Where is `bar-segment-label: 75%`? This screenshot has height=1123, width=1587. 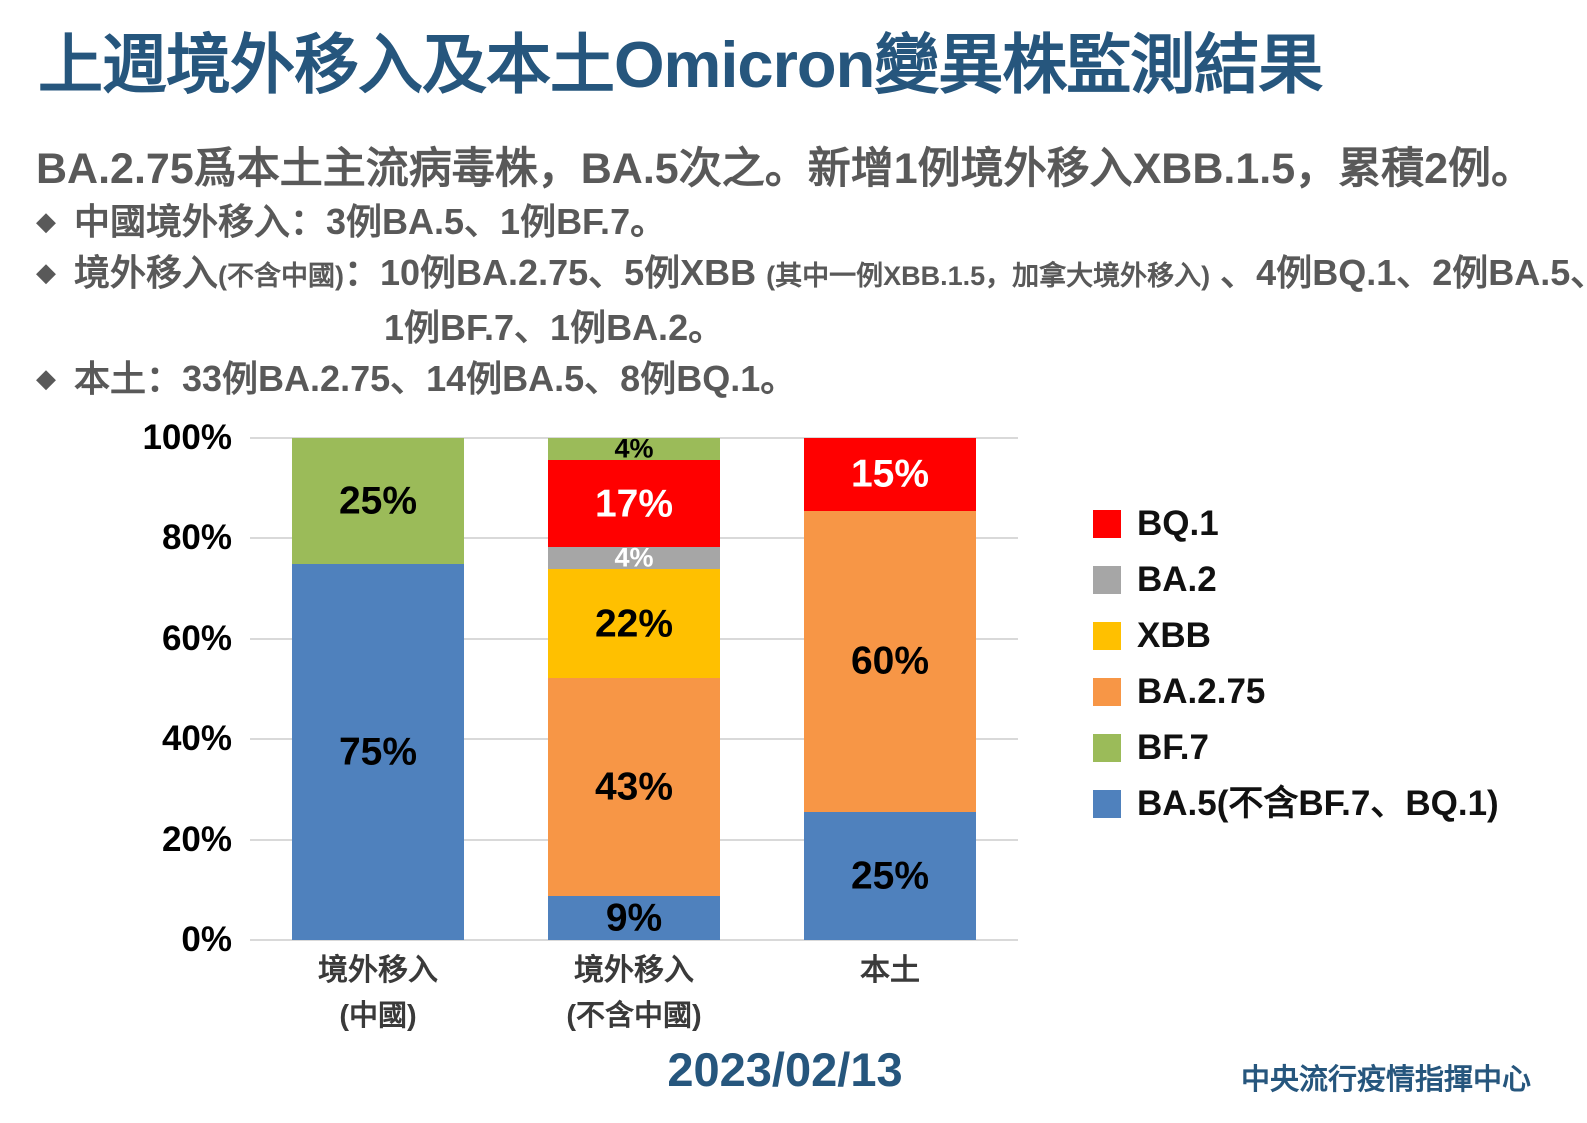 bar-segment-label: 75% is located at coordinates (378, 752).